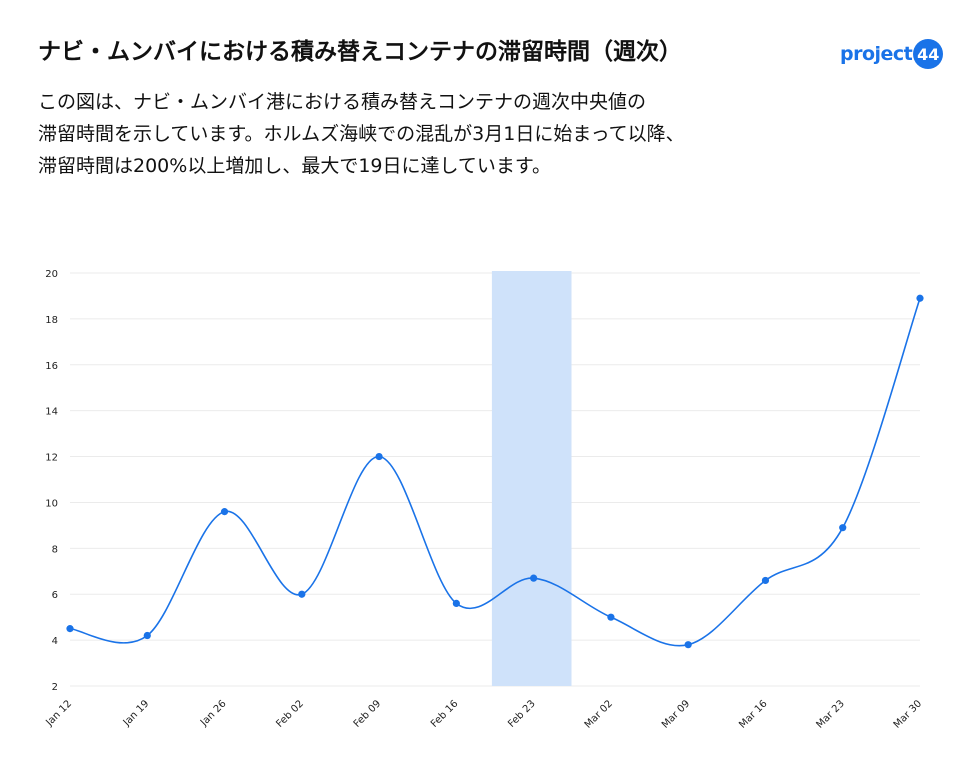  Describe the element at coordinates (51, 481) in the screenshot. I see `y-axis-ticks: 2 4 6 8 10 12 14 16 18 20` at that location.